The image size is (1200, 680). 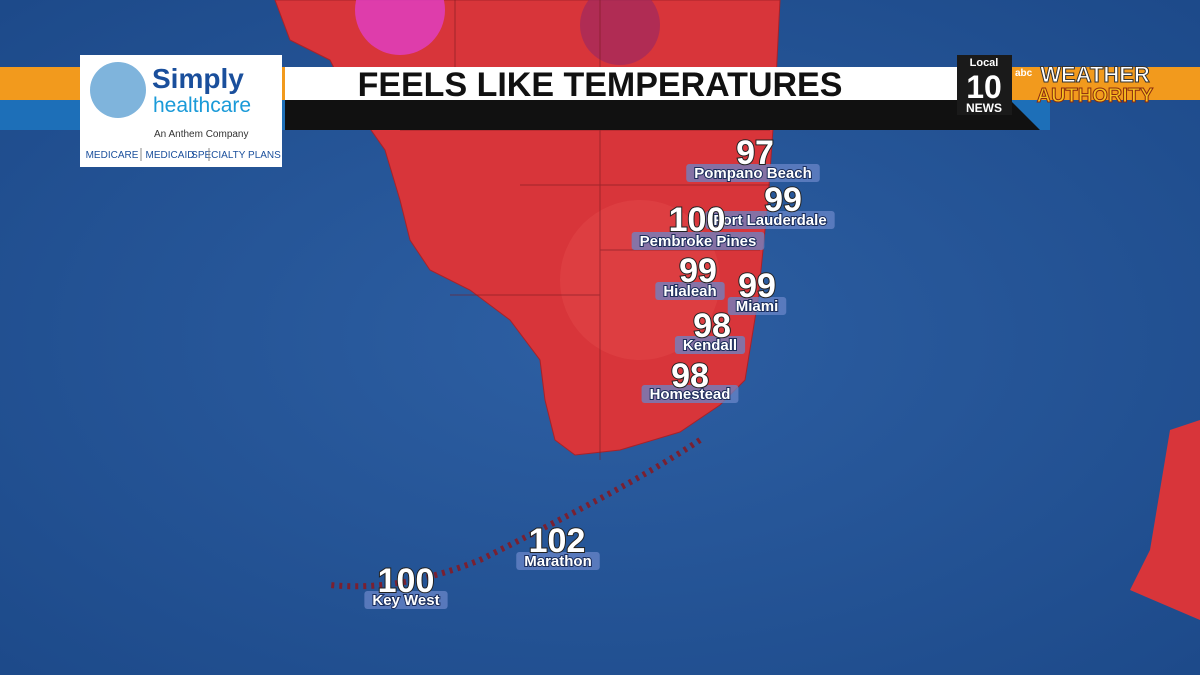 I want to click on city-name: Key West, so click(x=405, y=600).